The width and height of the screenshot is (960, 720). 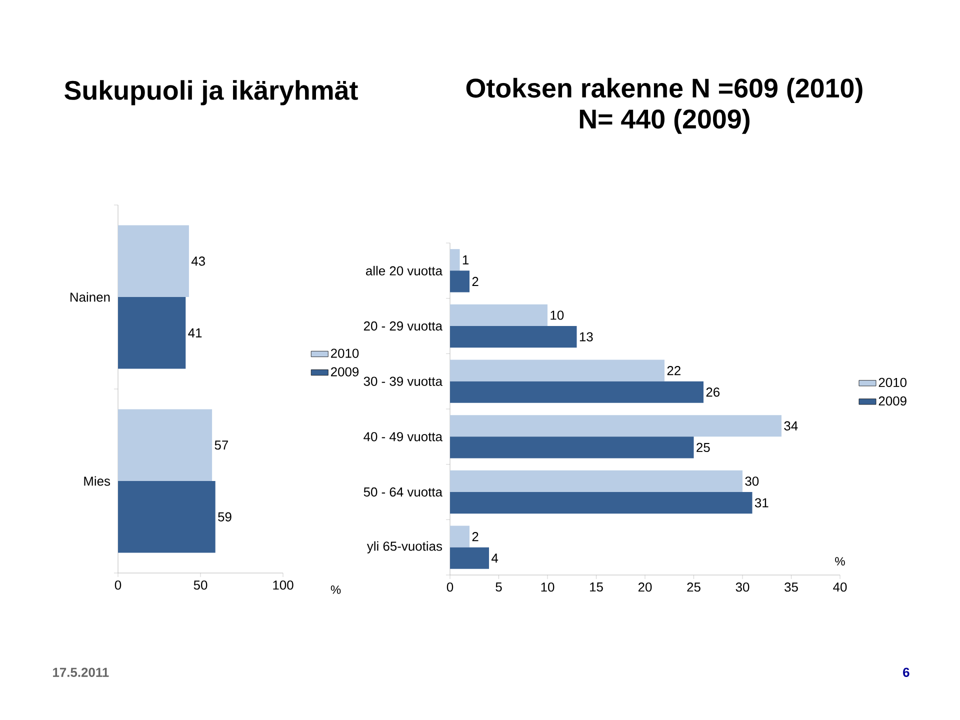 What do you see at coordinates (201, 585) in the screenshot?
I see `x-tick-label: 50` at bounding box center [201, 585].